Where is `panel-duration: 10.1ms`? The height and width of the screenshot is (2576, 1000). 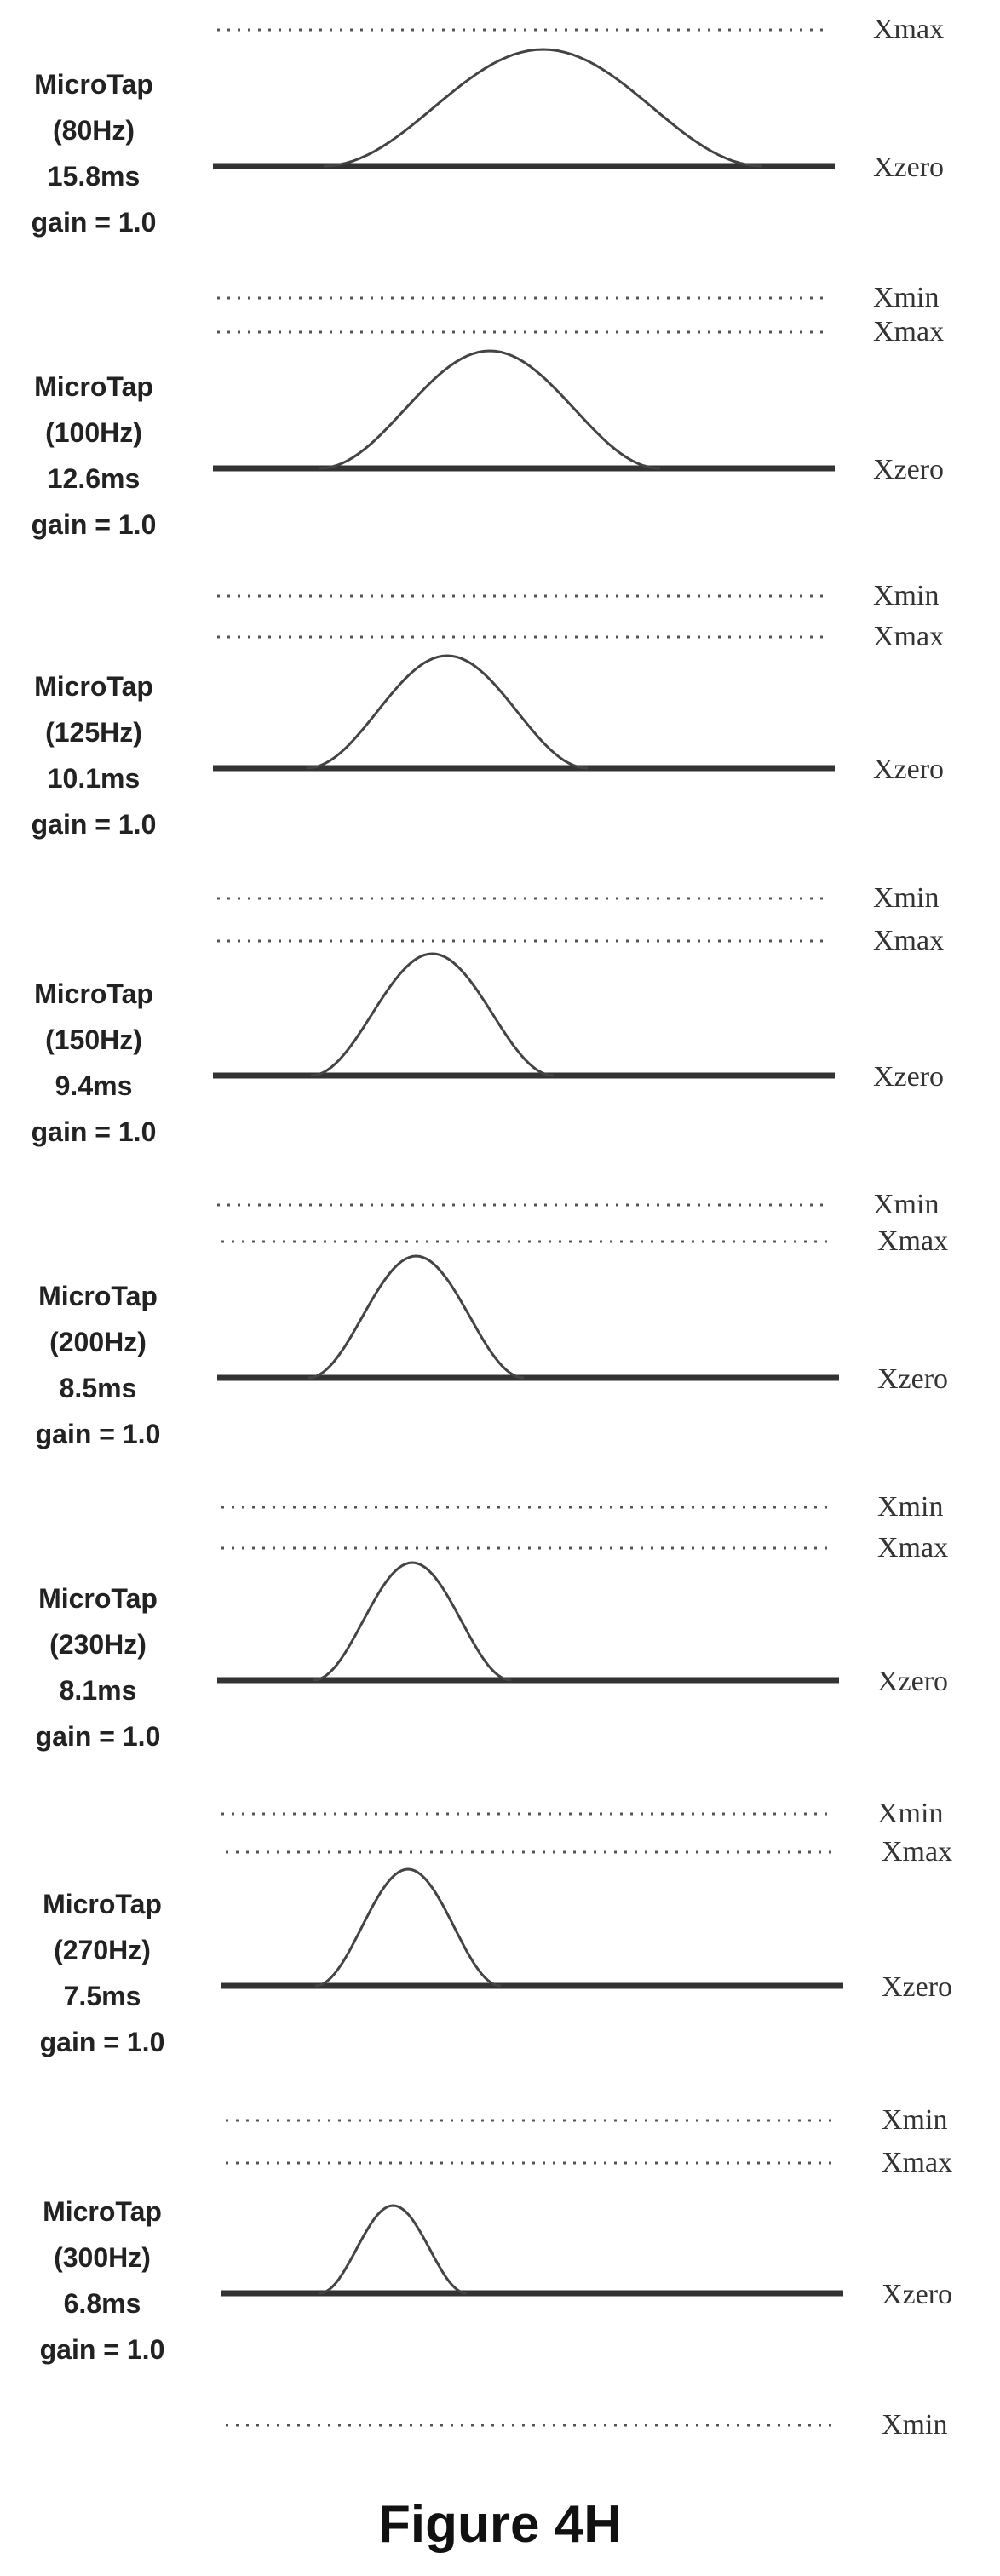 panel-duration: 10.1ms is located at coordinates (94, 778).